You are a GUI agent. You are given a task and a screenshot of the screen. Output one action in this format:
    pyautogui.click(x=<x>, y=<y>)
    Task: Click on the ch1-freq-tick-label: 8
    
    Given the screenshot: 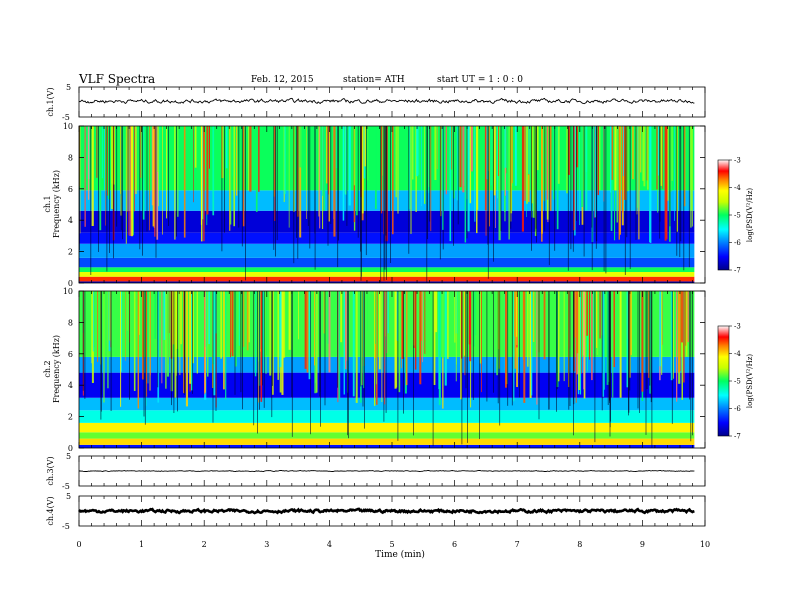 What is the action you would take?
    pyautogui.click(x=70, y=157)
    